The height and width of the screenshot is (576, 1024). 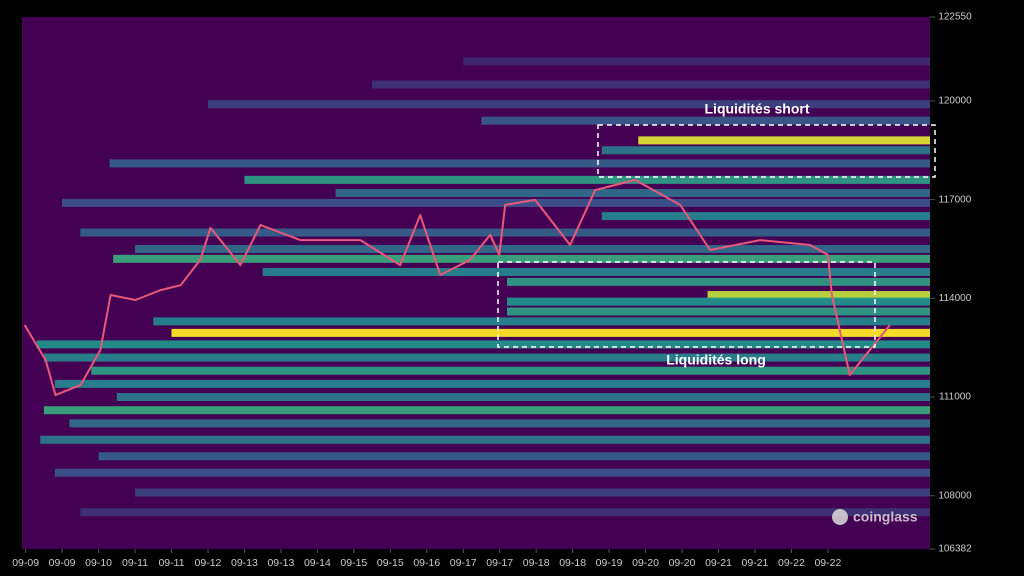 I want to click on y-tick-label: 114000, so click(x=955, y=298).